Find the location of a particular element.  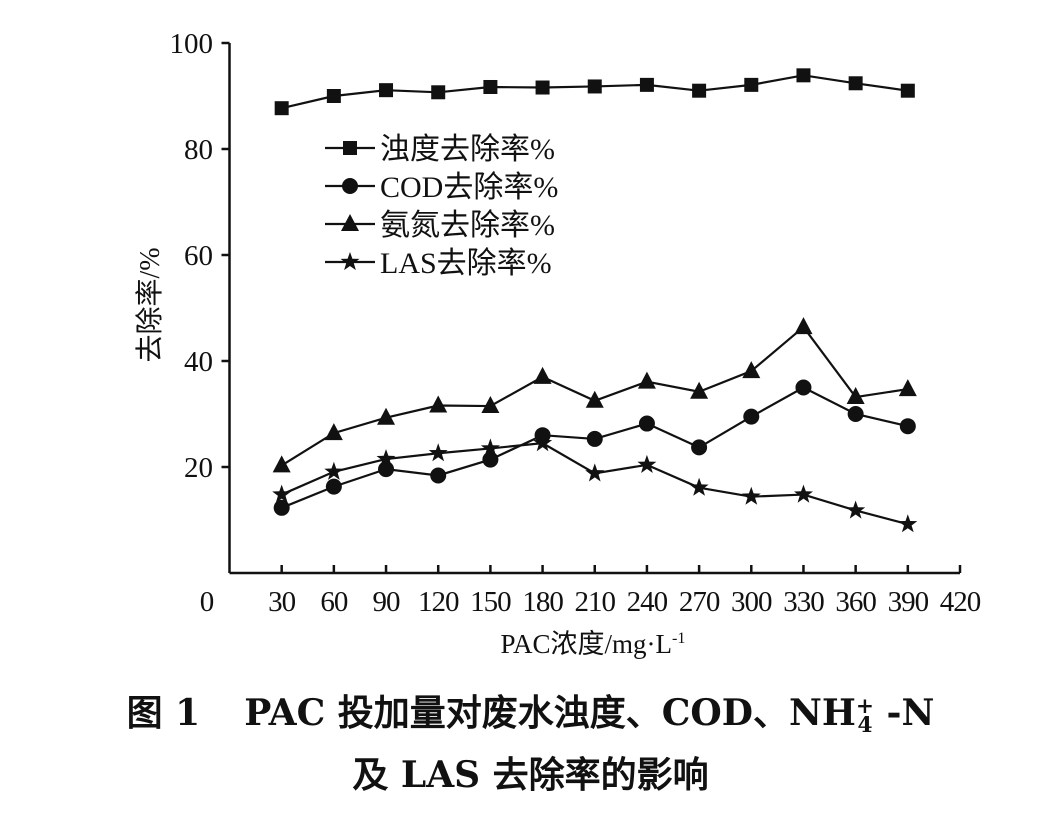

x-tick-label: 180 is located at coordinates (542, 602).